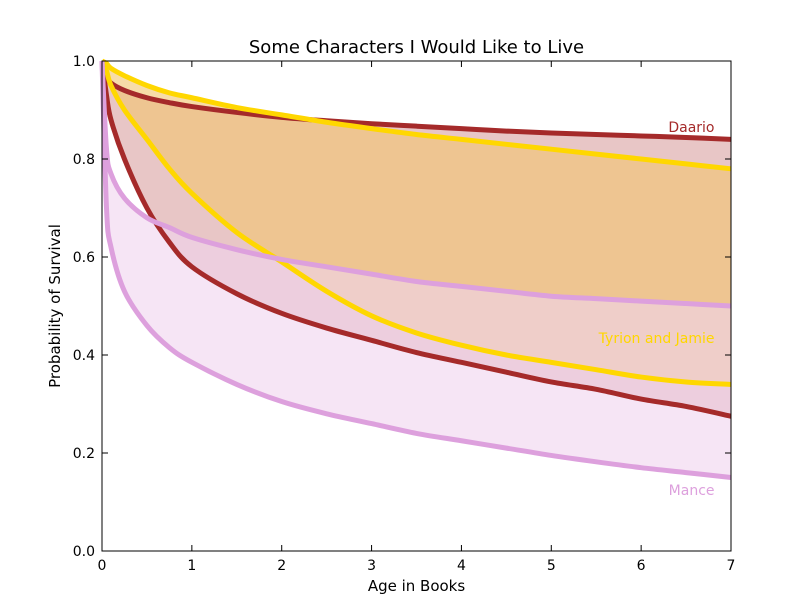 The width and height of the screenshot is (812, 612). What do you see at coordinates (191, 566) in the screenshot?
I see `x-tick-label: 1` at bounding box center [191, 566].